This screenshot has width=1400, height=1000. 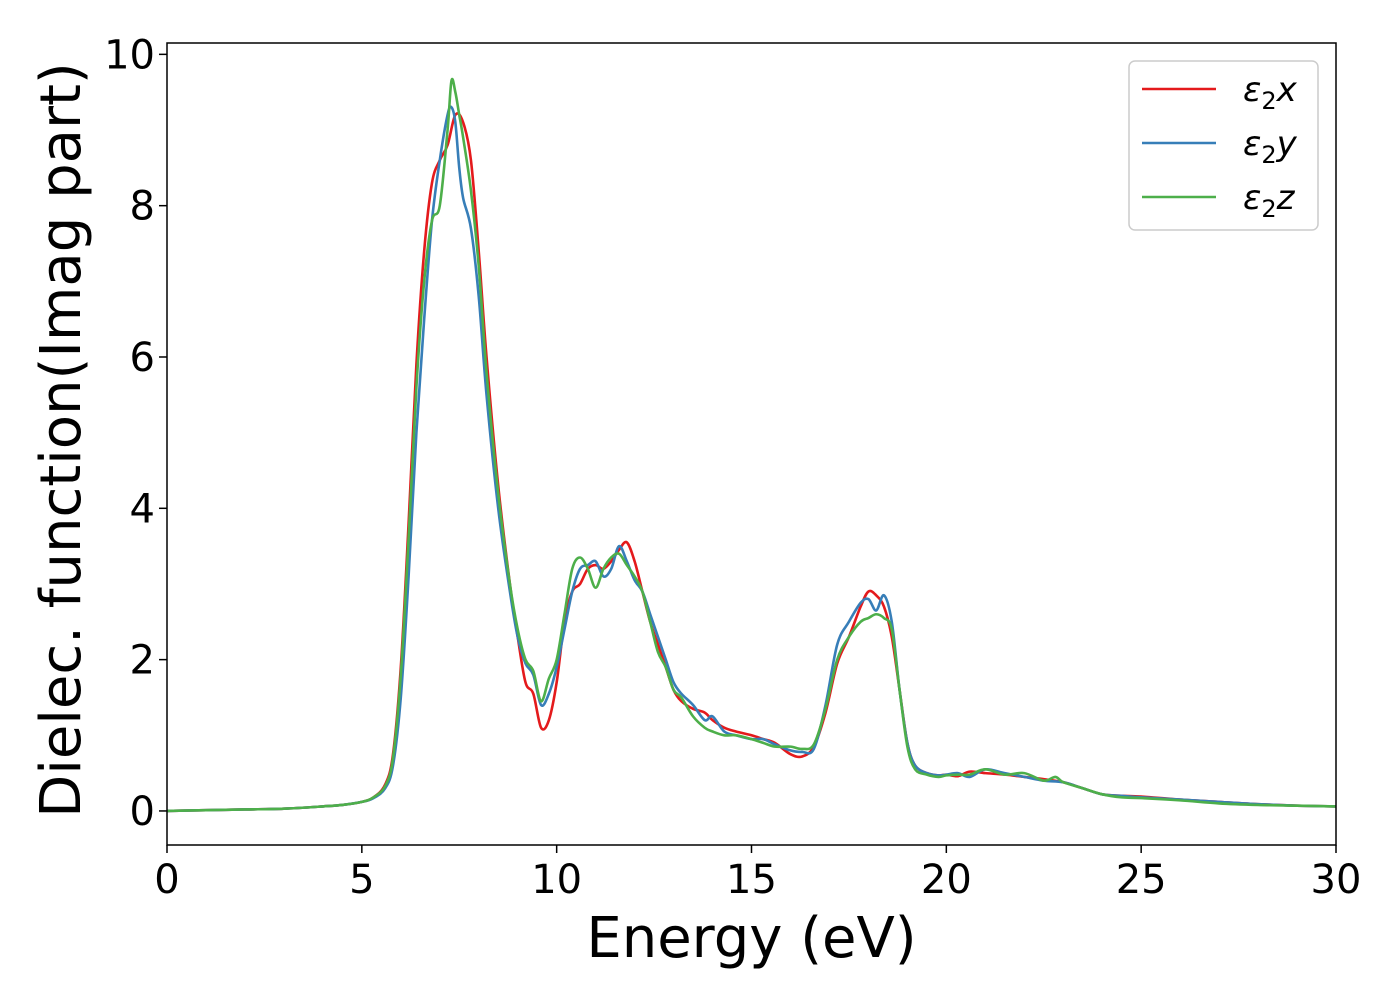 I want to click on x-tick-label: 30, so click(x=1336, y=880).